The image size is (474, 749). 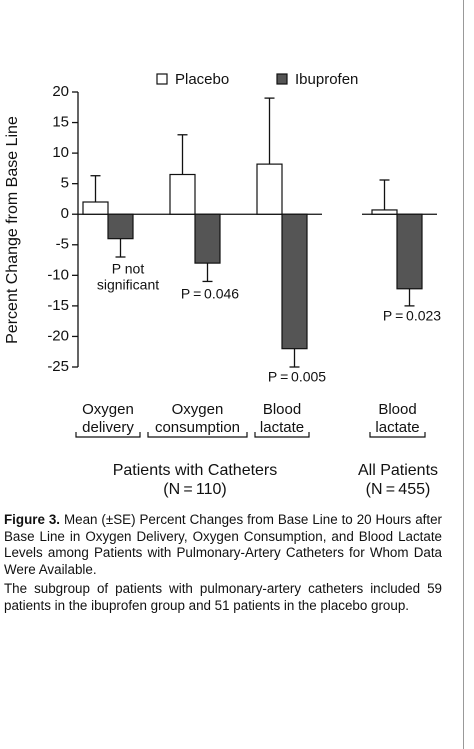 What do you see at coordinates (194, 489) in the screenshot?
I see `group-label: (N = 110)` at bounding box center [194, 489].